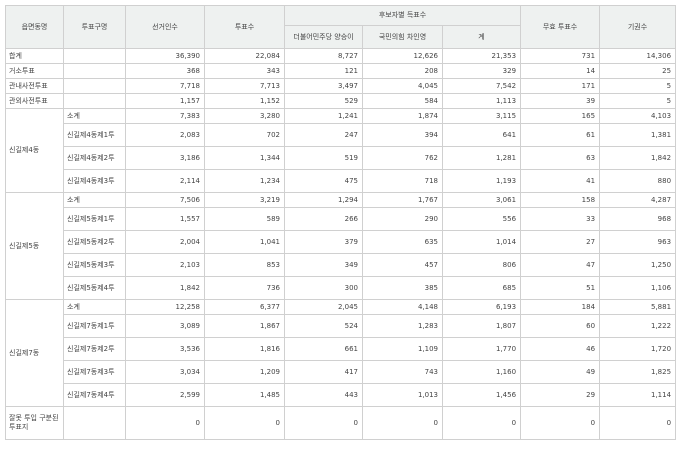 This screenshot has width=680, height=458. What do you see at coordinates (638, 200) in the screenshot?
I see `value-cell: 4,287` at bounding box center [638, 200].